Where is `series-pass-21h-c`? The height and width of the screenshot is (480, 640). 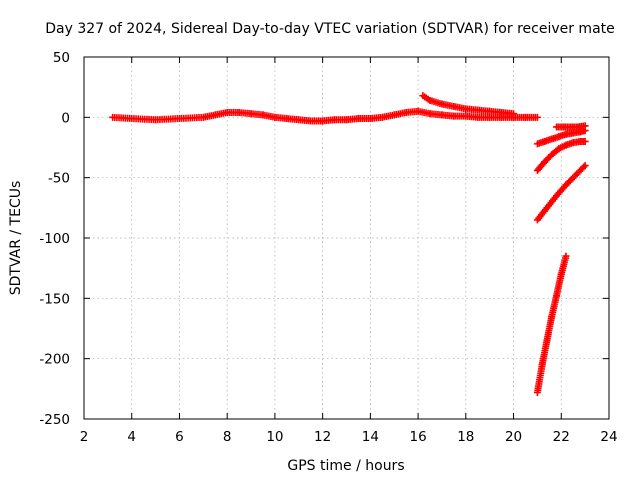
series-pass-21h-c is located at coordinates (561, 193).